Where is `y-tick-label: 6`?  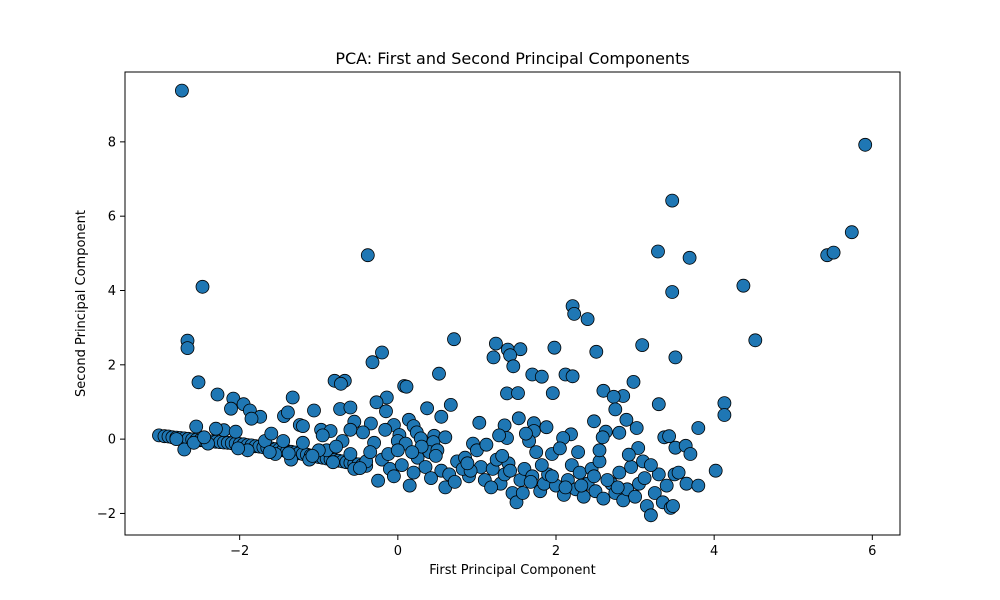 y-tick-label: 6 is located at coordinates (112, 217).